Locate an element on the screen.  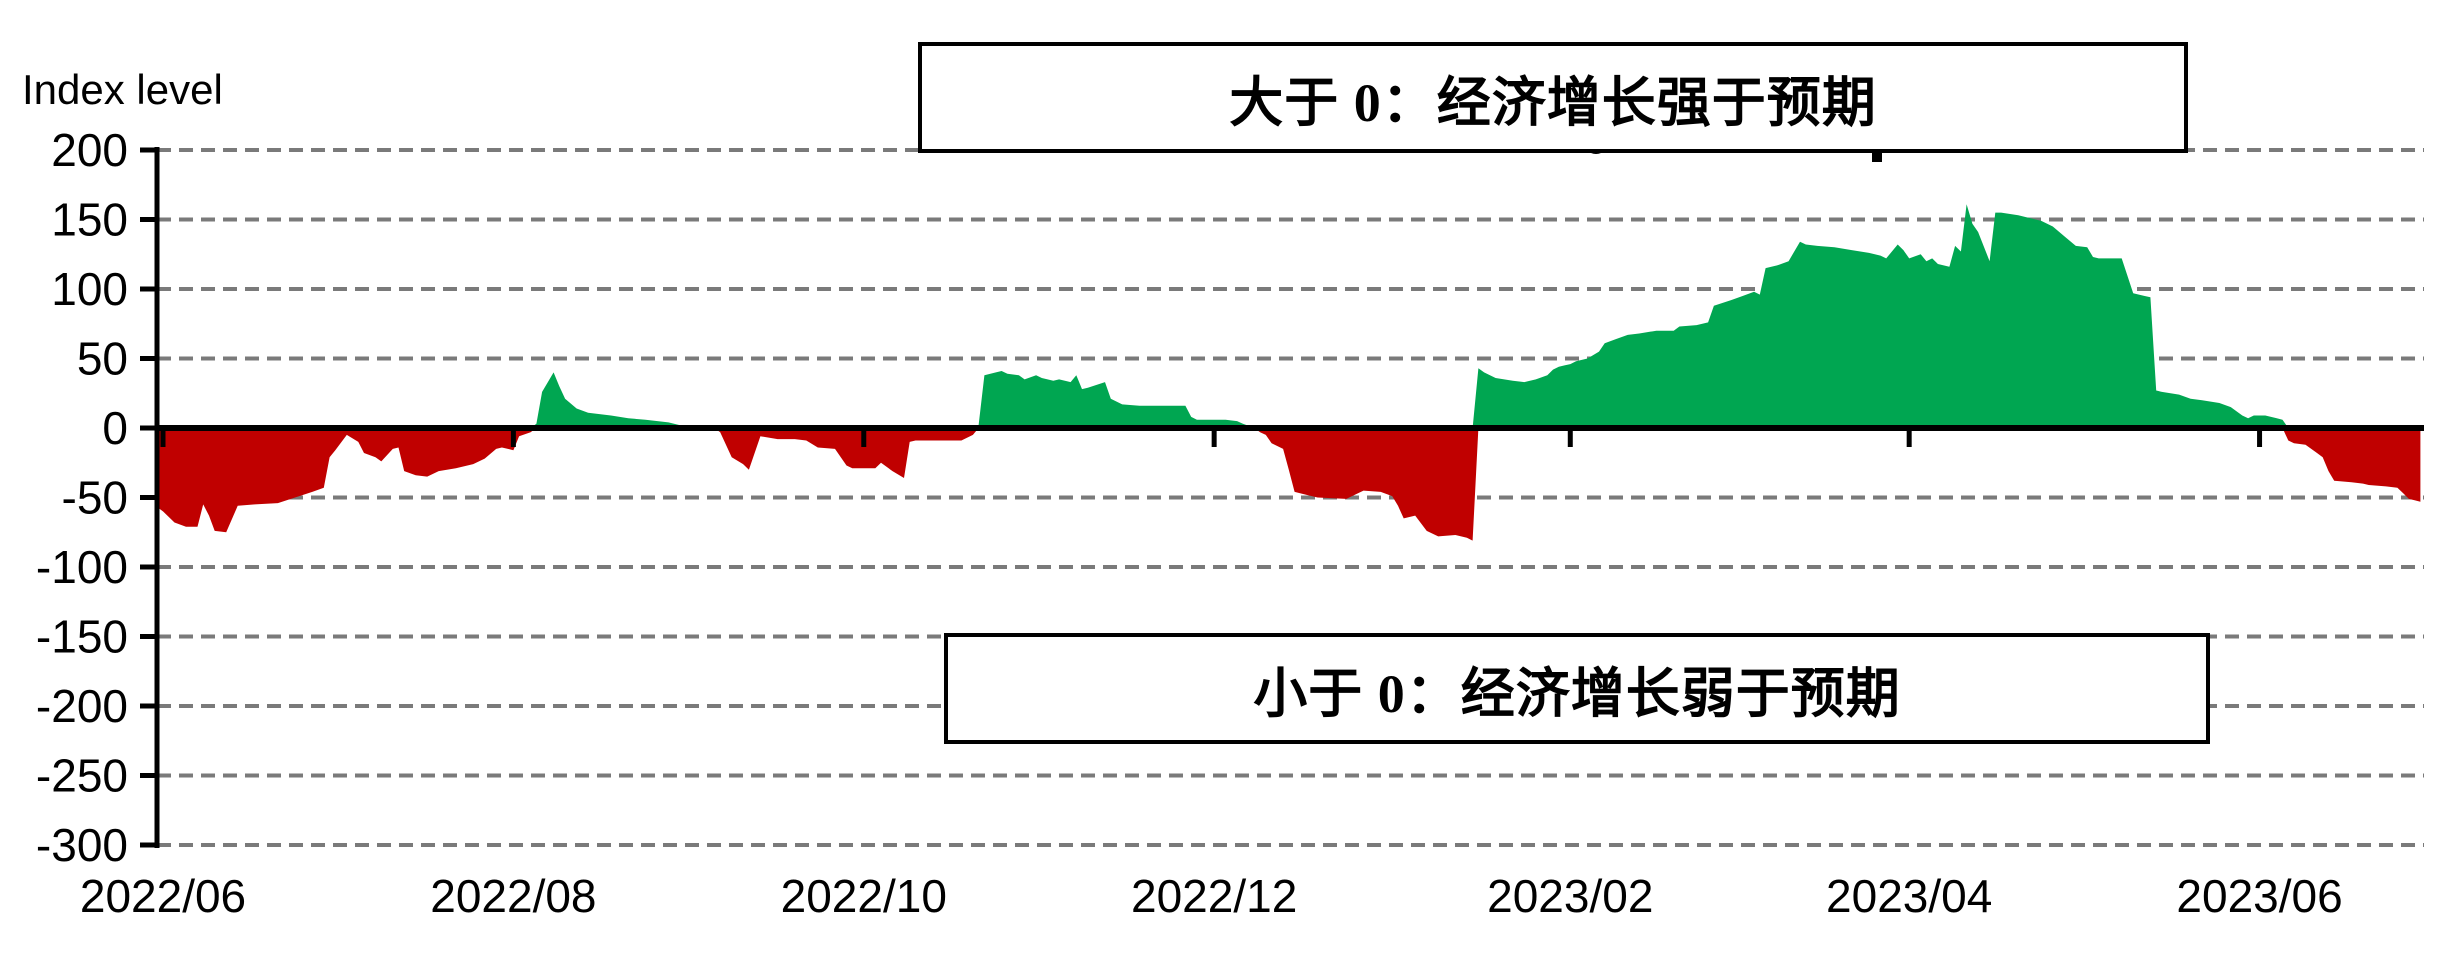
svg-text: -100 is located at coordinates (82, 567).